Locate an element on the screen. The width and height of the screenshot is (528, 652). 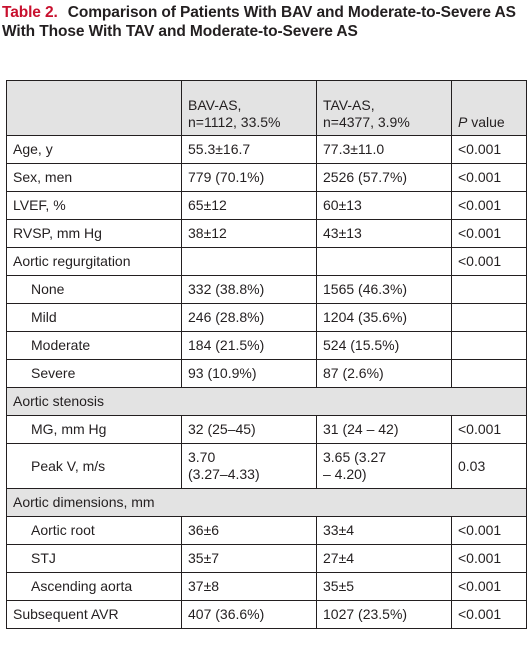
tav-value: 31 (24 – 42) is located at coordinates (384, 429).